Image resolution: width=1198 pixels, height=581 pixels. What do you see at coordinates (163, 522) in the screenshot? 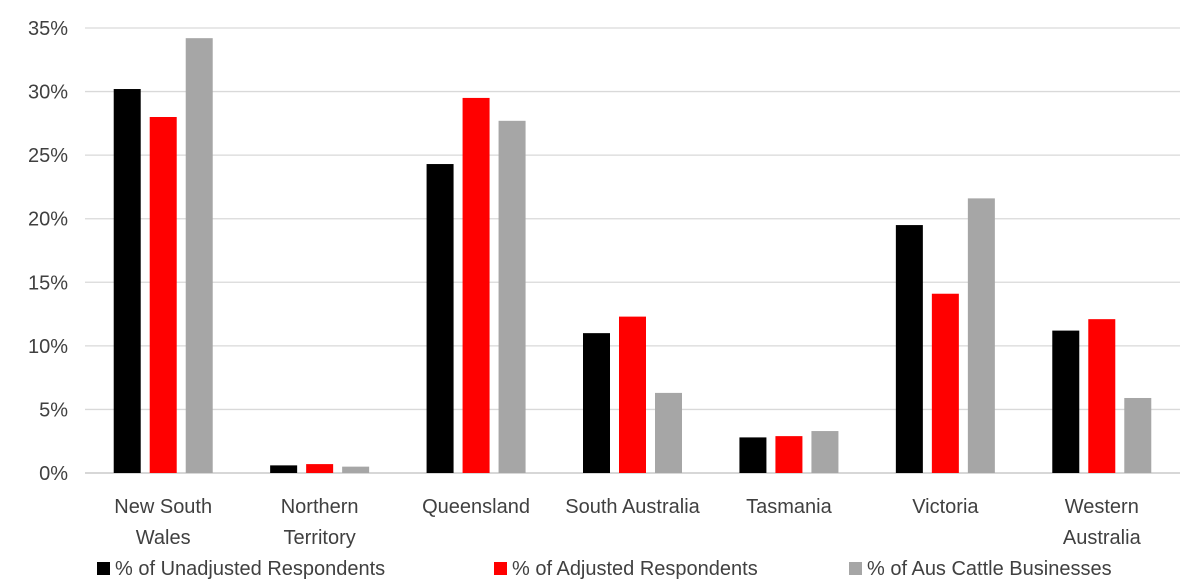
I see `x-category-label: New South Wales` at bounding box center [163, 522].